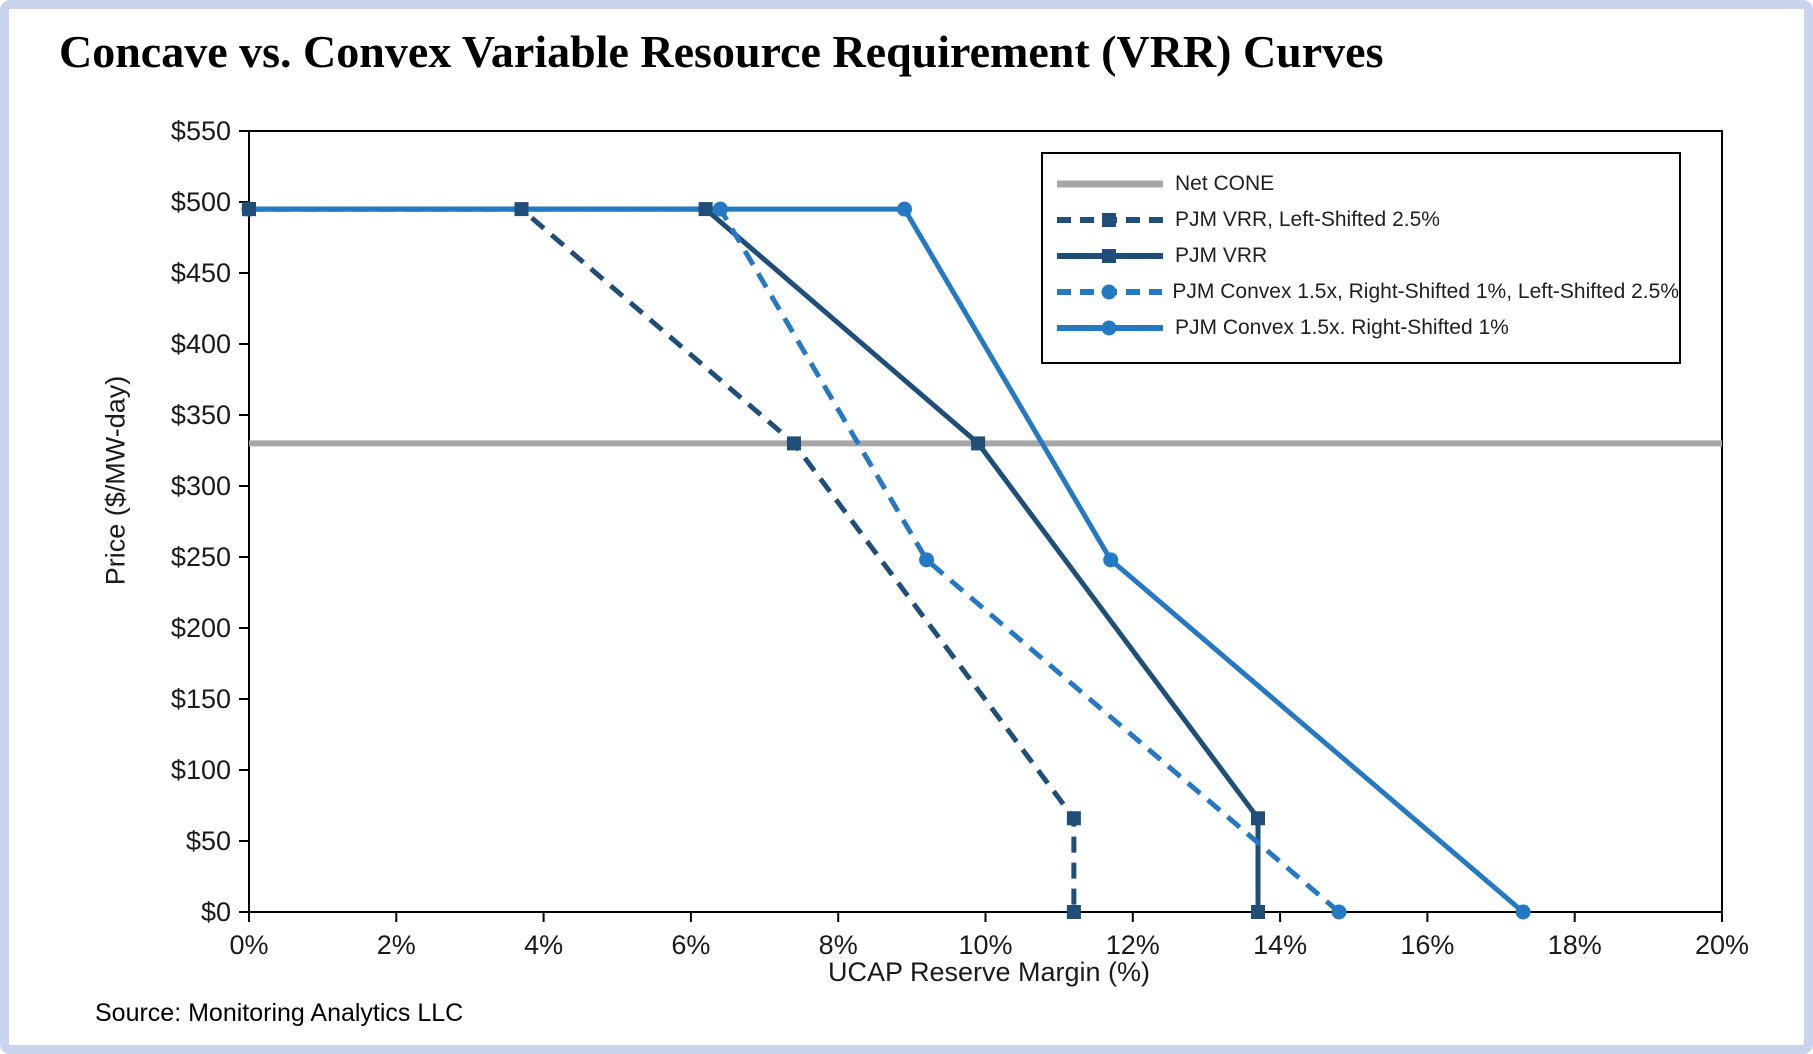 The image size is (1813, 1054). Describe the element at coordinates (201, 273) in the screenshot. I see `y-tick-label: $450` at that location.